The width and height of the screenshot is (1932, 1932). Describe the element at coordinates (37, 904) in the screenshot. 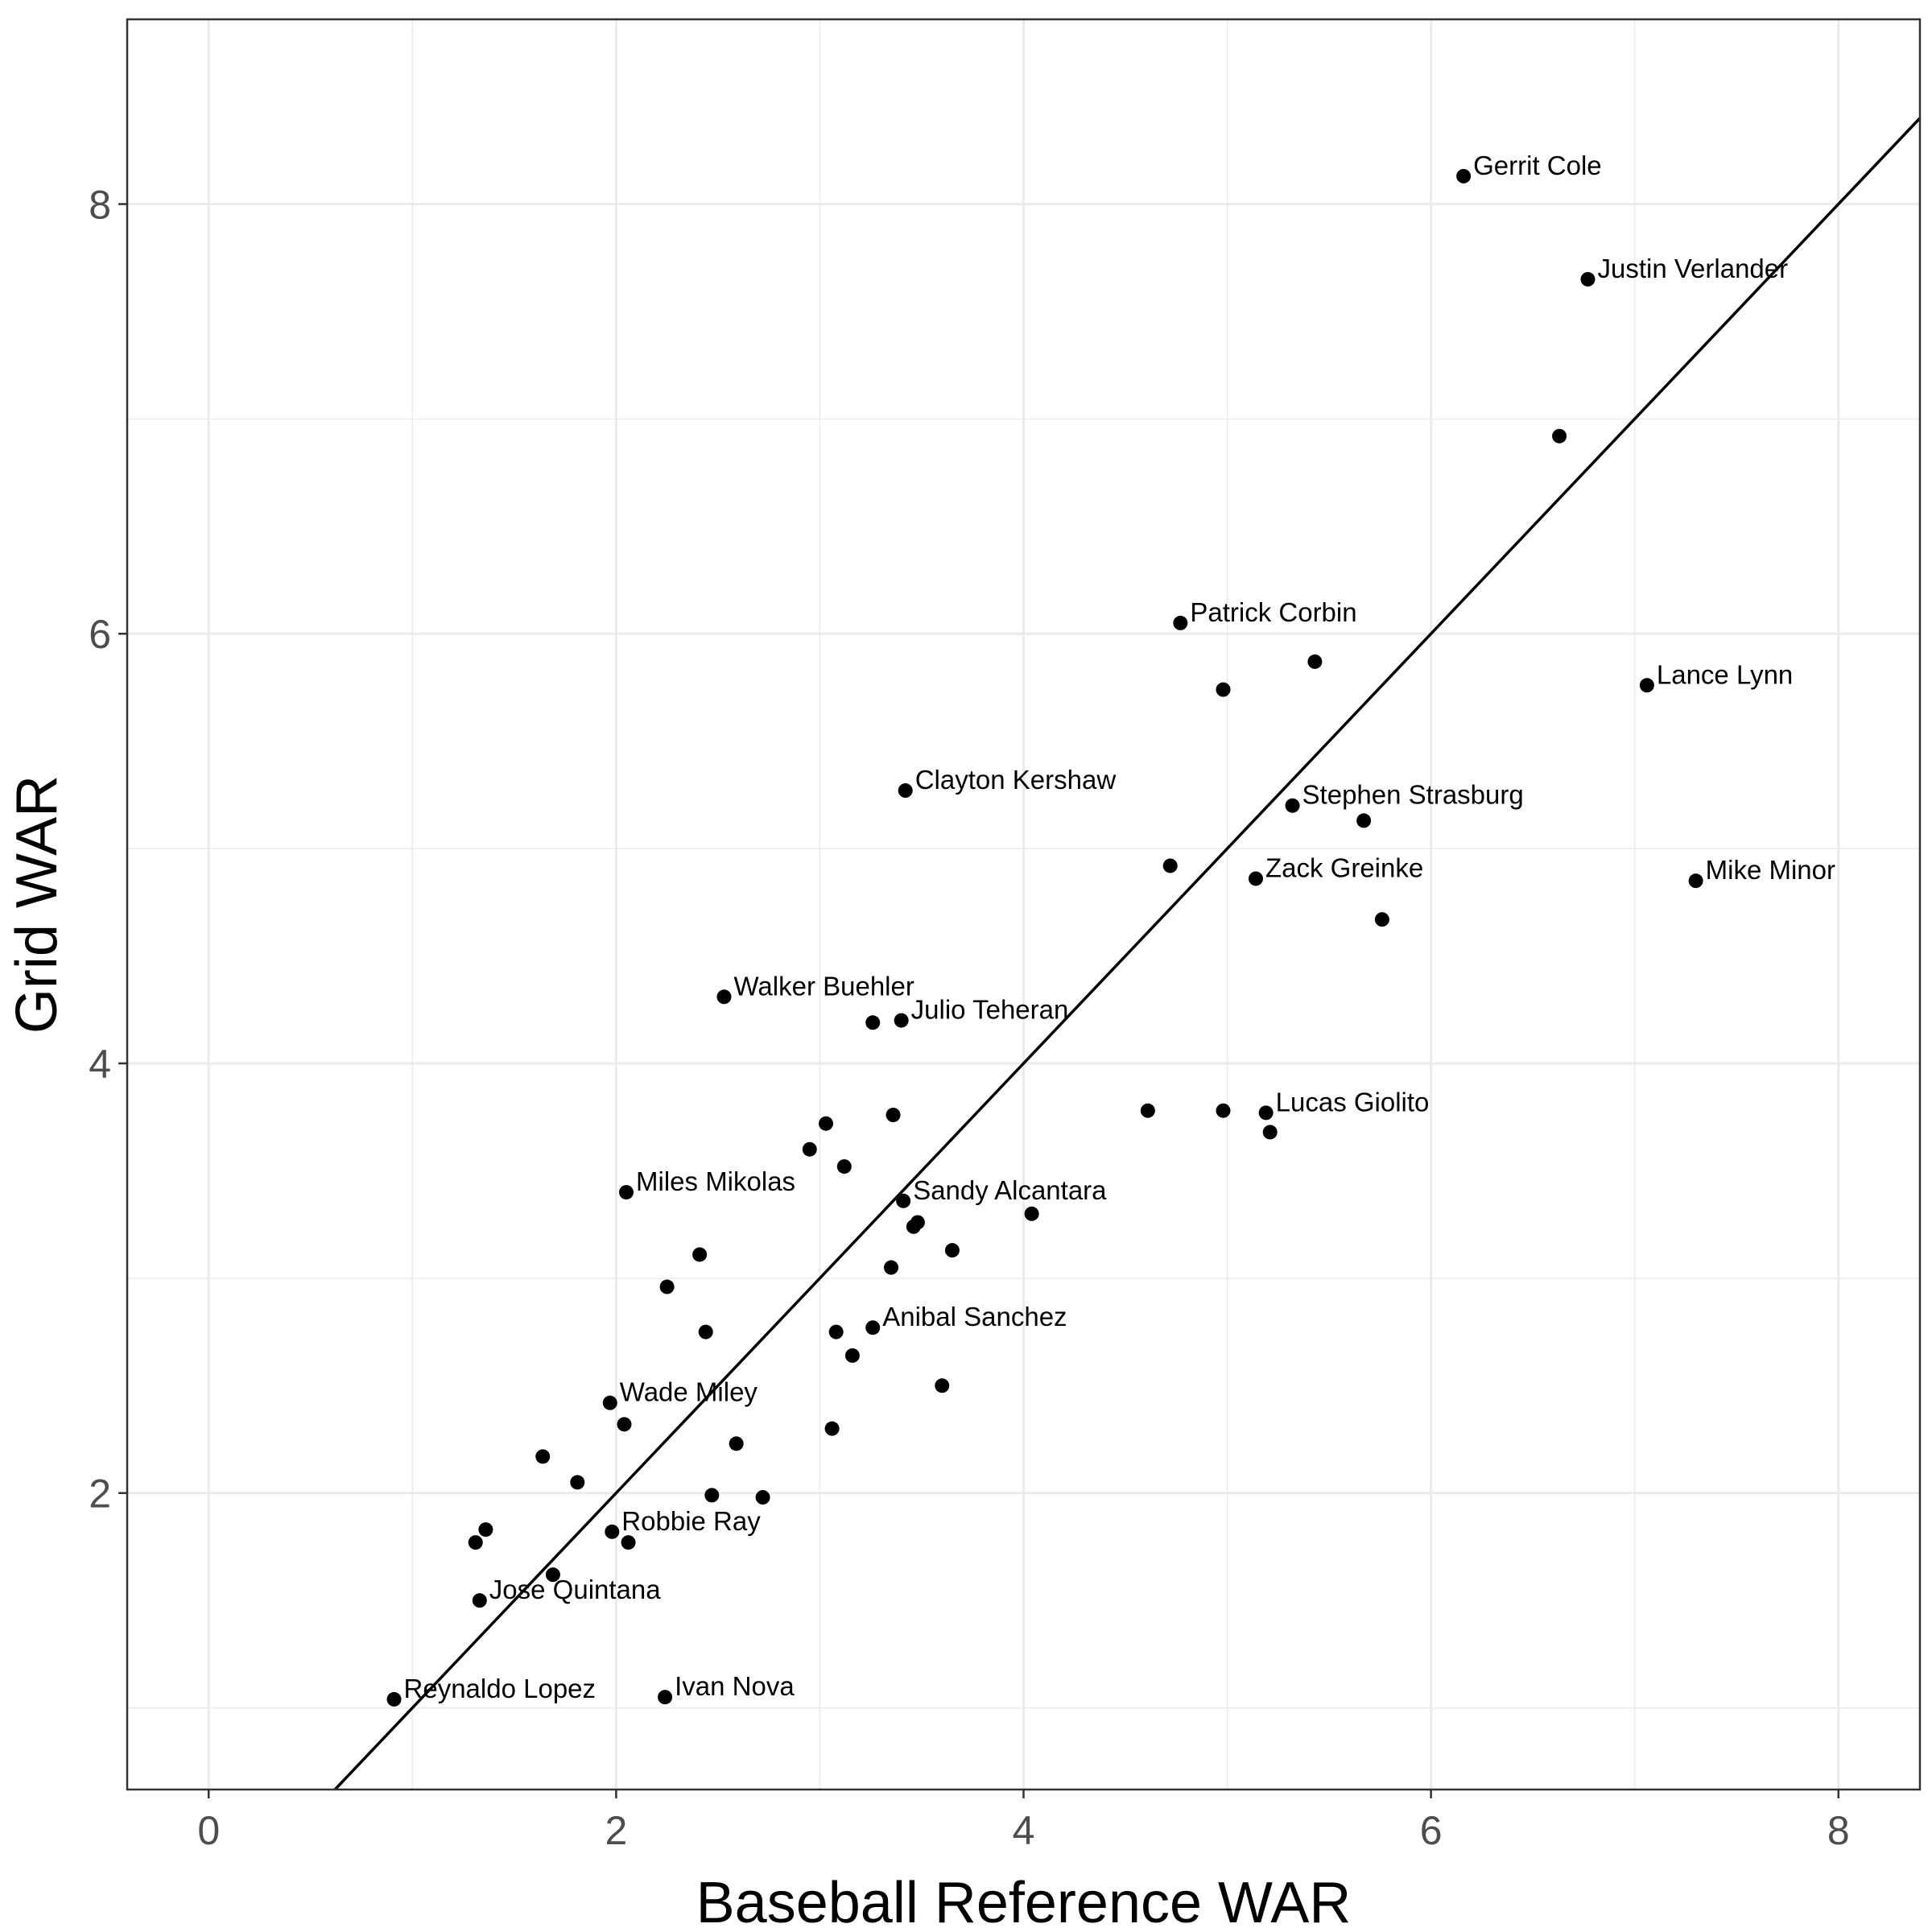

I see `y-axis-title: Grid WAR` at that location.